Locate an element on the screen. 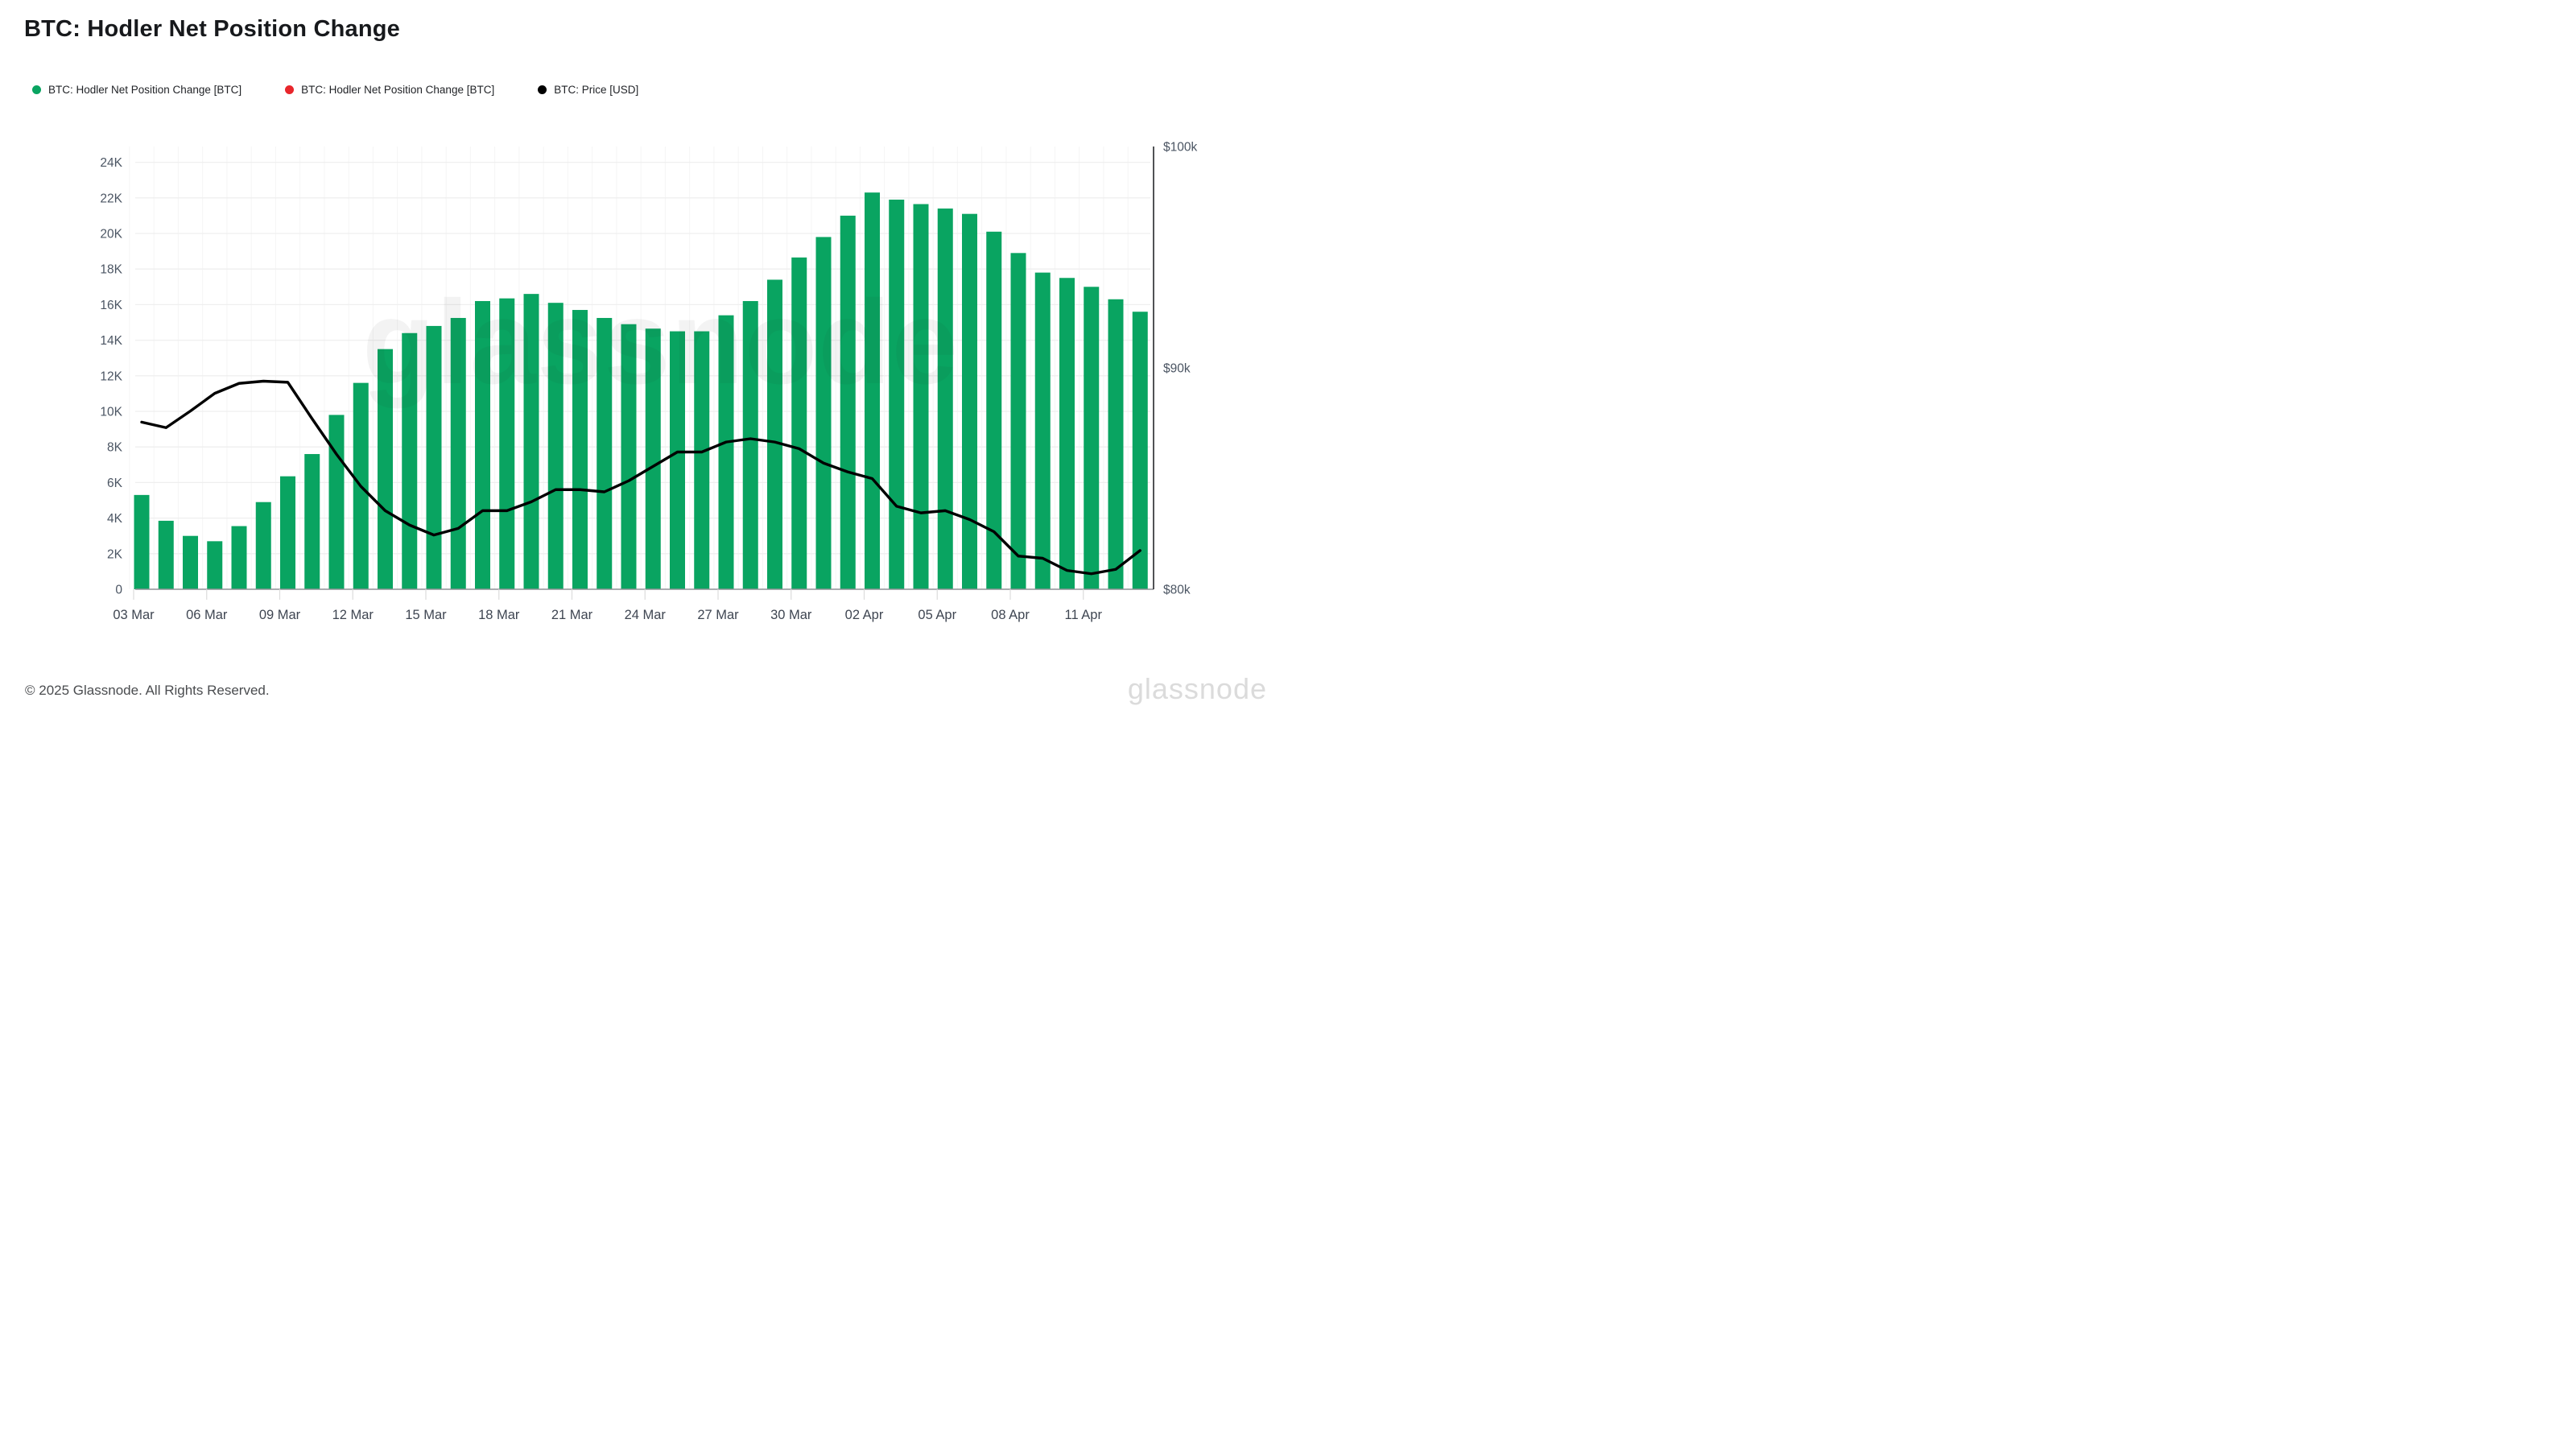 The height and width of the screenshot is (1449, 2576). left-axis-label: 4K is located at coordinates (115, 519).